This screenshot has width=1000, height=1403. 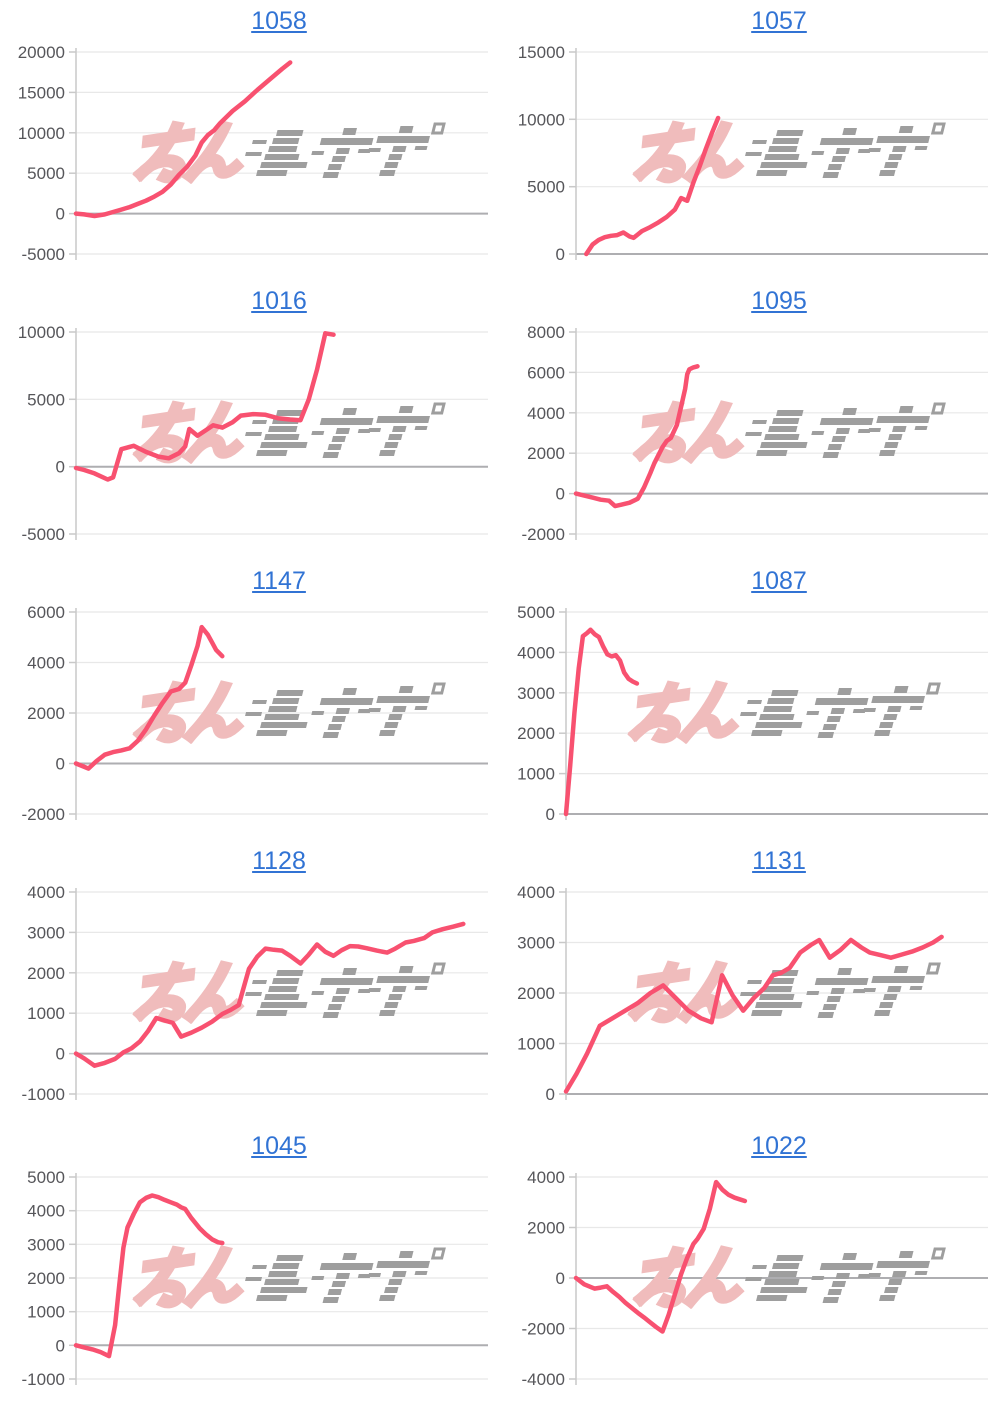 What do you see at coordinates (779, 1146) in the screenshot?
I see `chart-title-link: 1022` at bounding box center [779, 1146].